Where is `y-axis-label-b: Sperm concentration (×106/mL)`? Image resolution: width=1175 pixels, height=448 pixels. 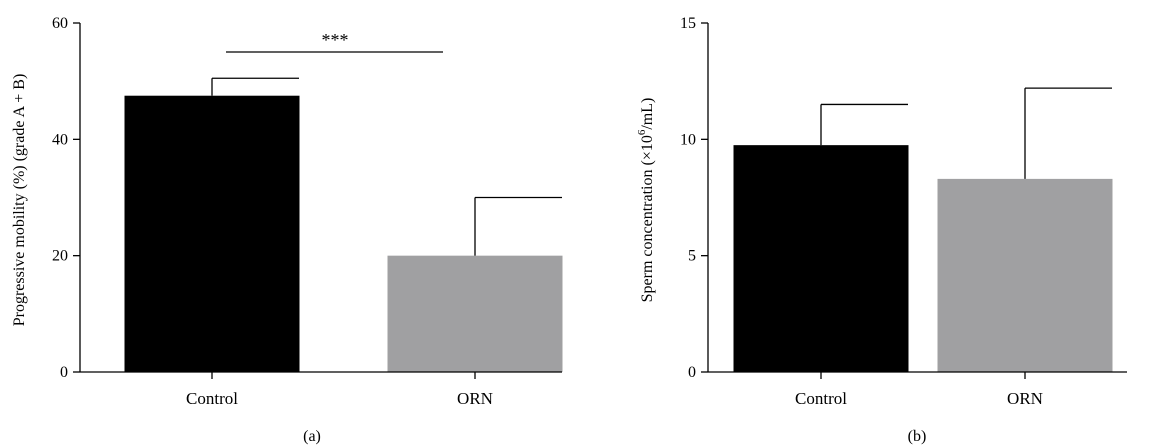 y-axis-label-b: Sperm concentration (×106/mL) is located at coordinates (646, 200).